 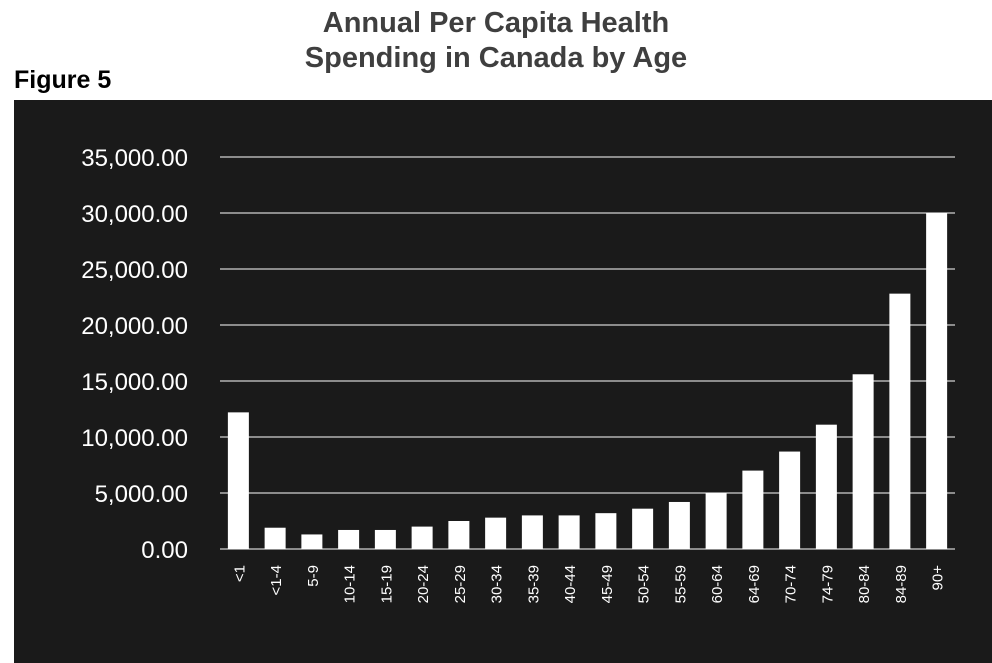 I want to click on x-tick-label: 45-49, so click(x=607, y=584).